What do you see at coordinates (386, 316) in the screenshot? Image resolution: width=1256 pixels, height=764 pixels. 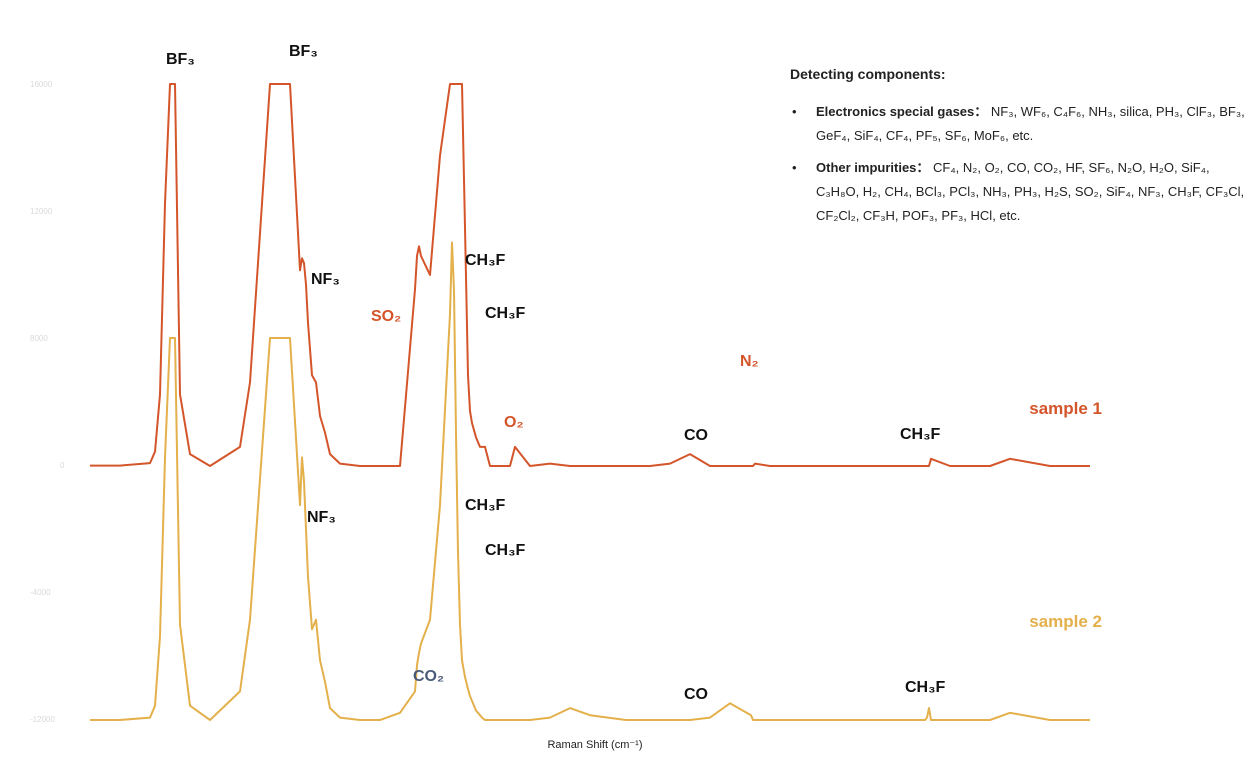 I see `peak-label-so2: SO₂` at bounding box center [386, 316].